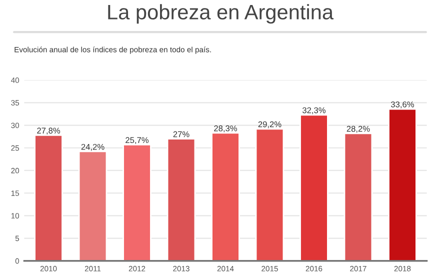  What do you see at coordinates (48, 131) in the screenshot?
I see `data-label: 27,8%` at bounding box center [48, 131].